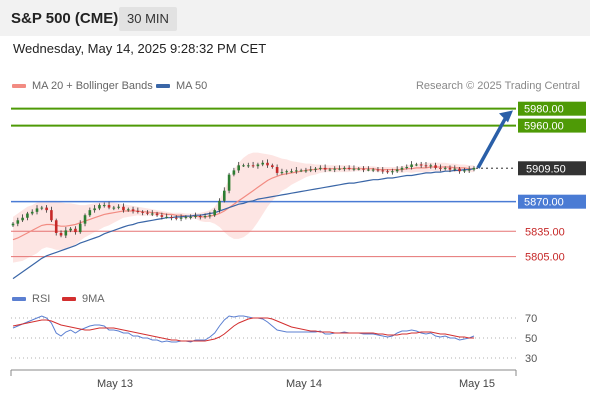 This screenshot has height=400, width=590. I want to click on level-label: 5805.00, so click(545, 258).